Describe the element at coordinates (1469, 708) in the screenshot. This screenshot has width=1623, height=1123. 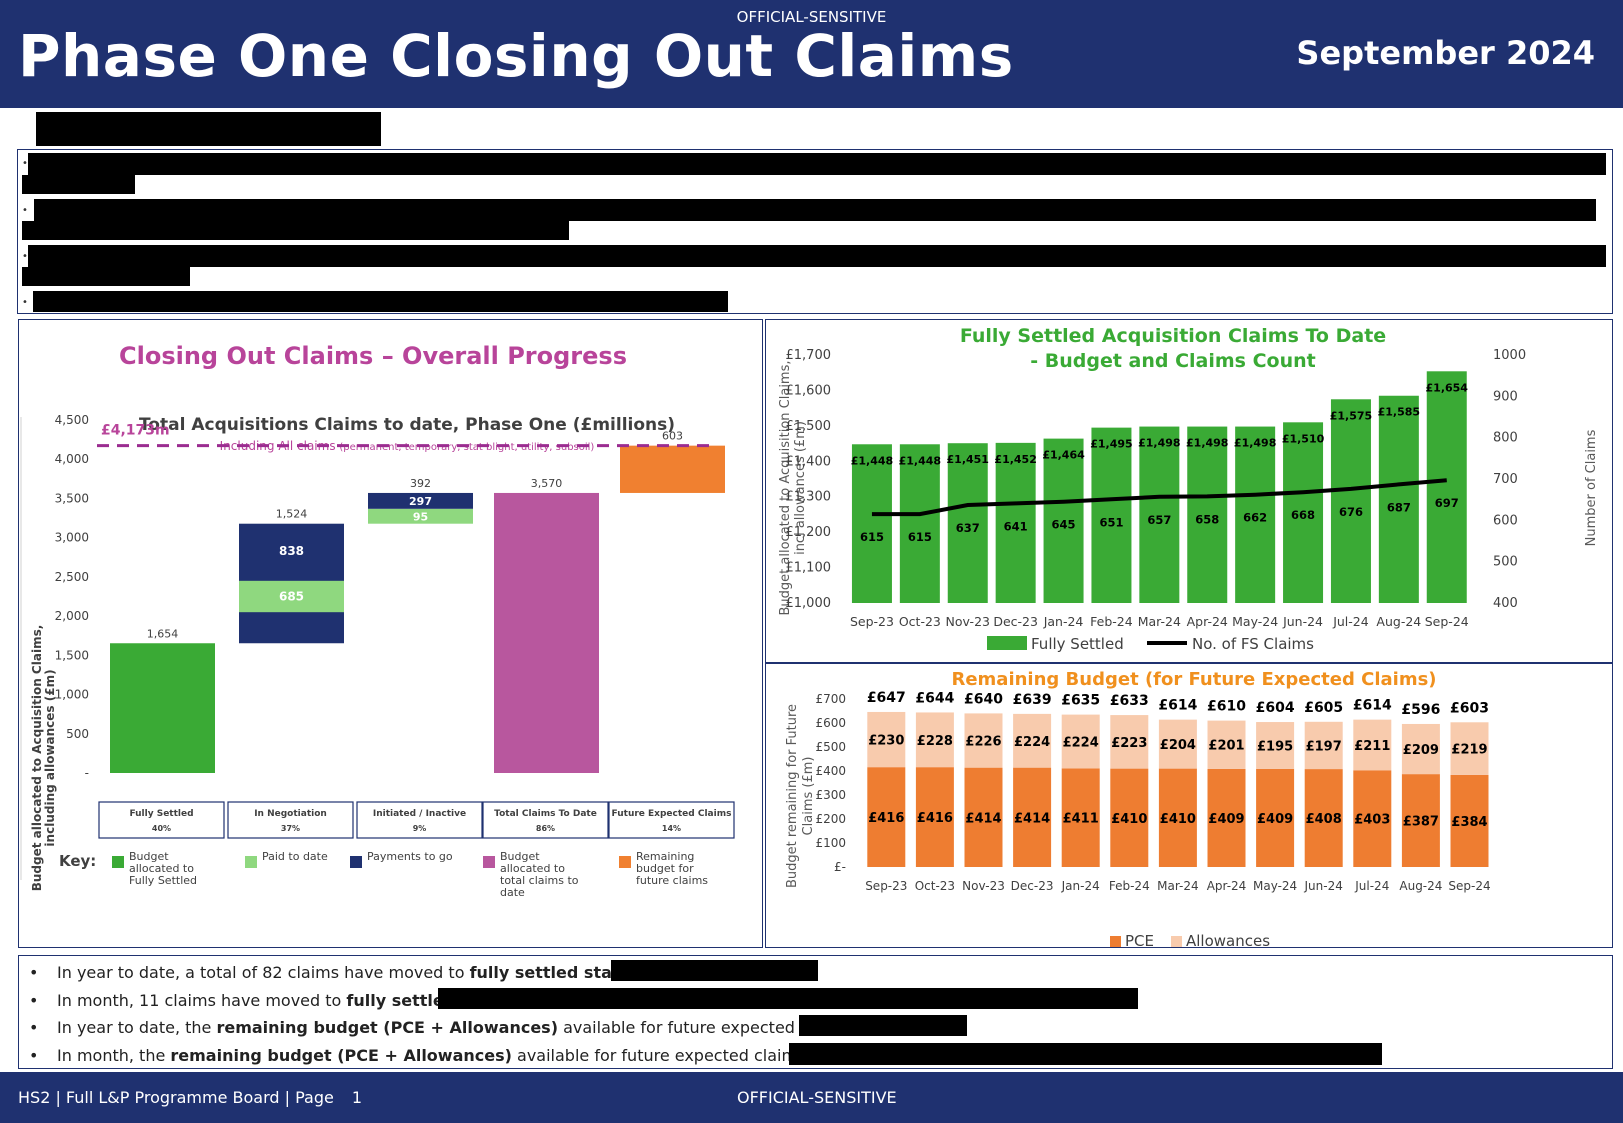
I see `rb-total-label: £603` at that location.